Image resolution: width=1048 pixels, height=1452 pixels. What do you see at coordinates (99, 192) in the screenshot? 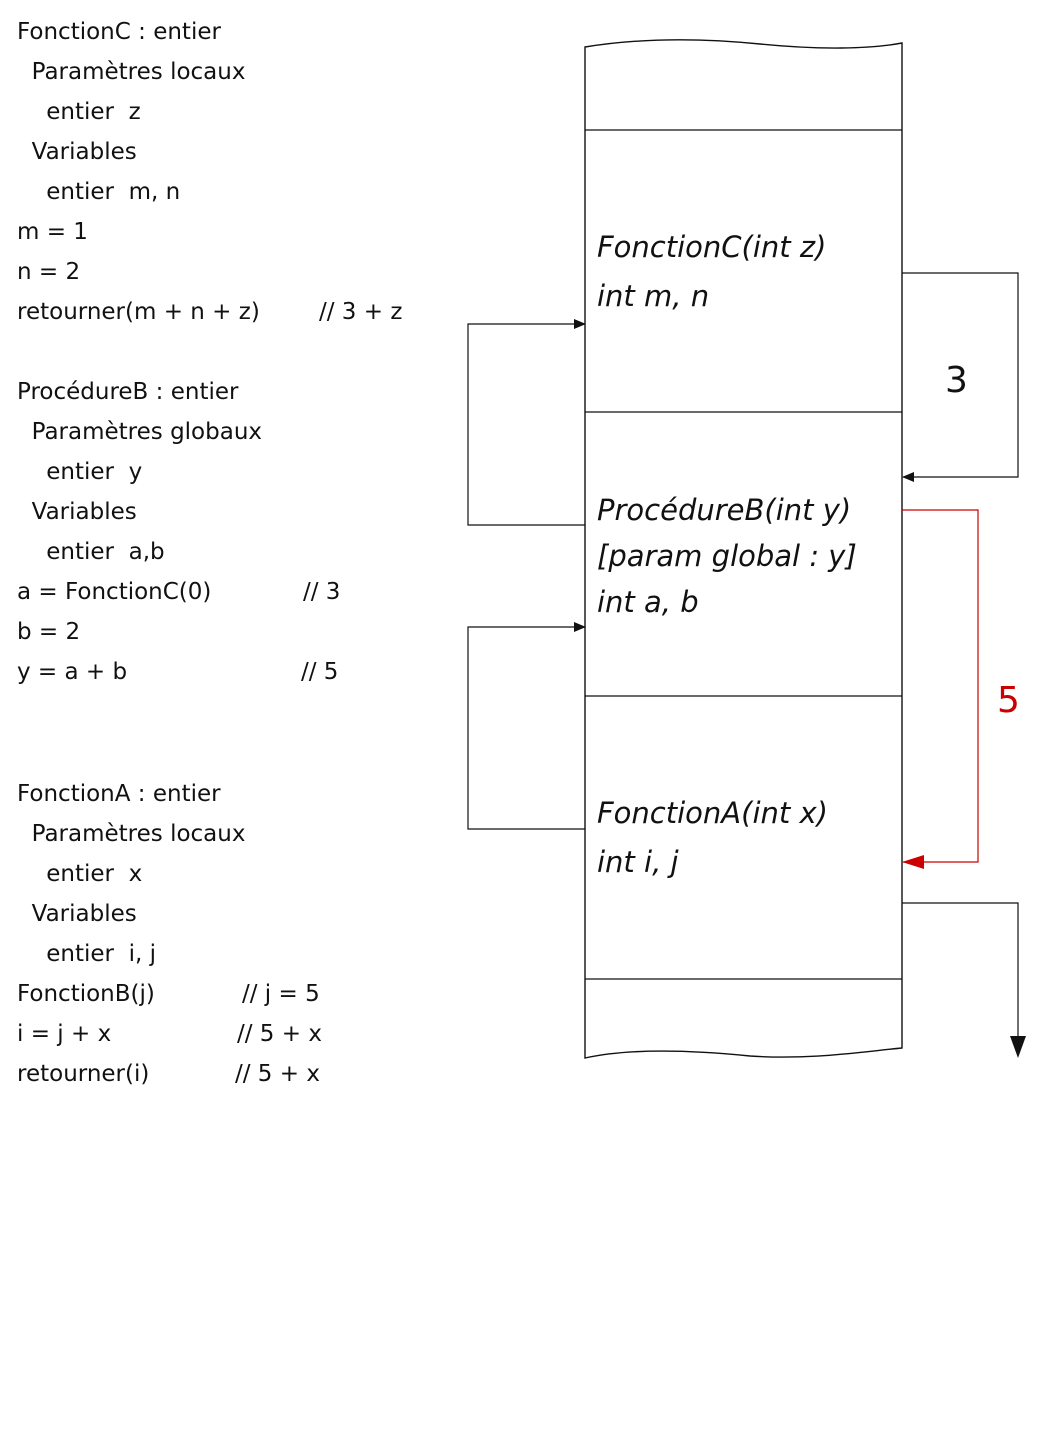
I see `fonctionC-vars: entier m, n` at bounding box center [99, 192].